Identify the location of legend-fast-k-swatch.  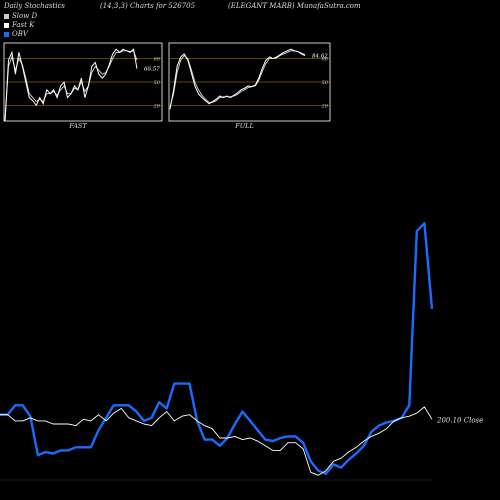
(6, 25).